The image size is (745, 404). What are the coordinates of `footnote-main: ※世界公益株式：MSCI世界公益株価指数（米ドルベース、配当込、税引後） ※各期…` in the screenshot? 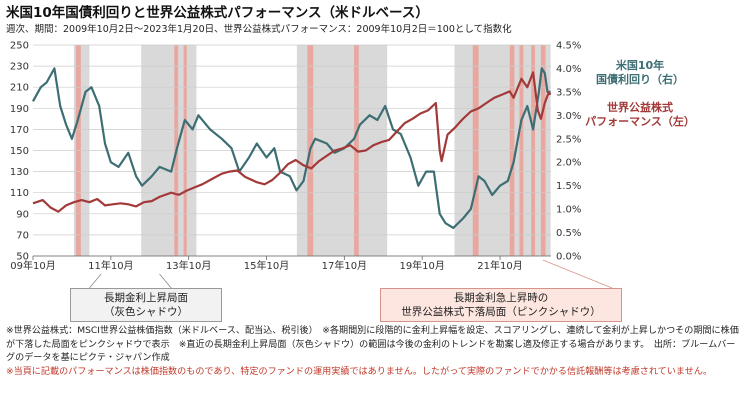 It's located at (372, 344).